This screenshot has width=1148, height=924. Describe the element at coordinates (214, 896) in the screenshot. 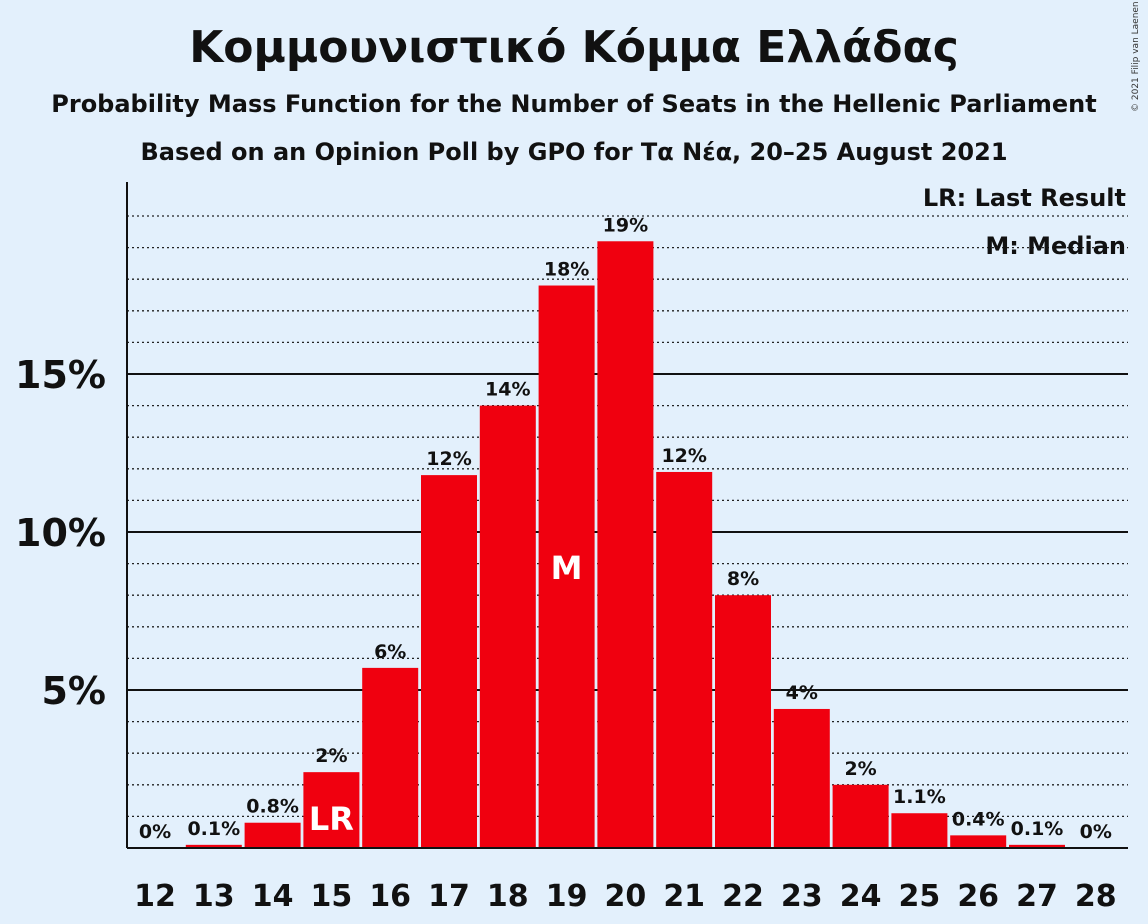

I see `x-tick-label: 13` at that location.